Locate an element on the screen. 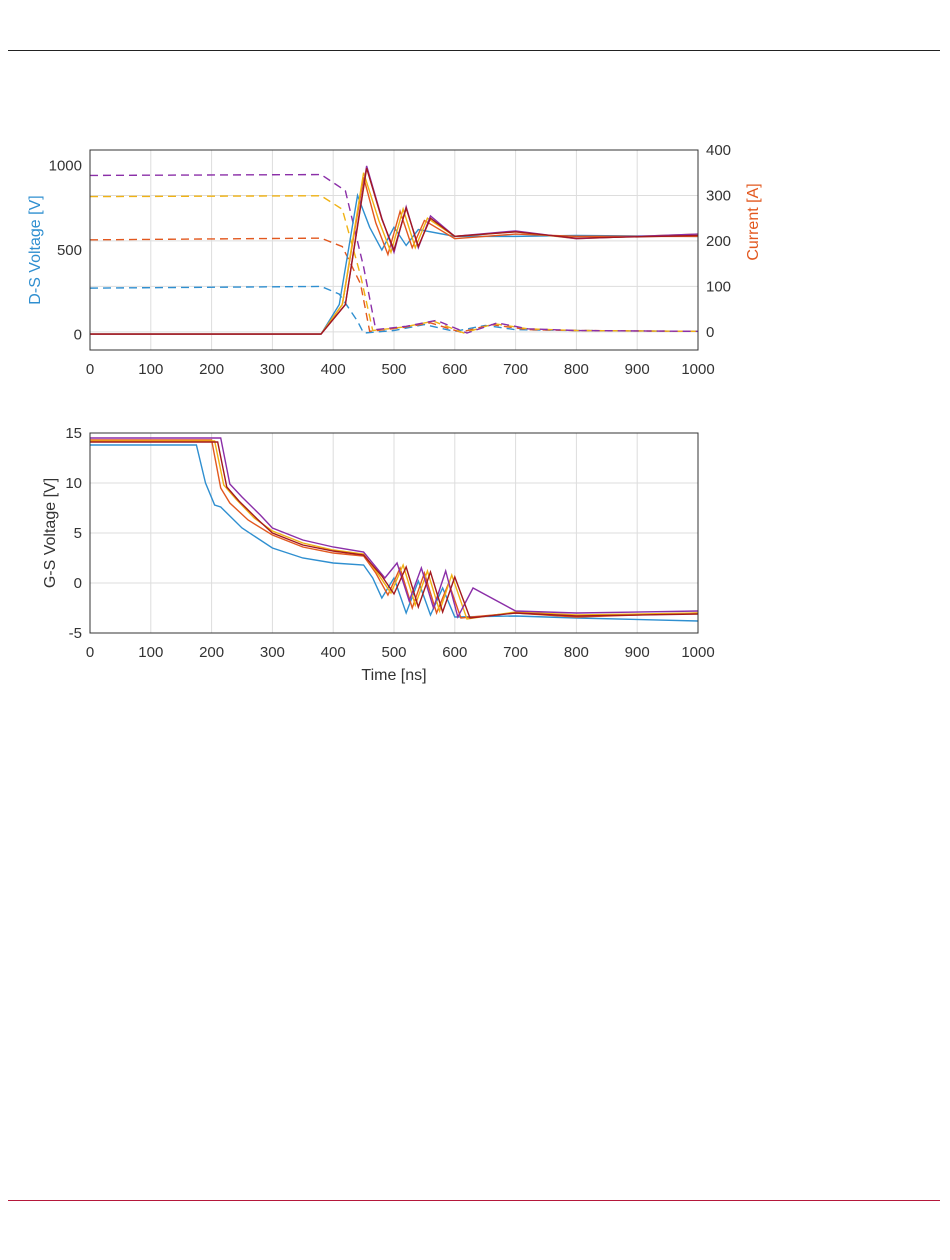 This screenshot has width=950, height=1260. bottom-y-tick-labels: -5 0 5 10 15 is located at coordinates (73, 533).